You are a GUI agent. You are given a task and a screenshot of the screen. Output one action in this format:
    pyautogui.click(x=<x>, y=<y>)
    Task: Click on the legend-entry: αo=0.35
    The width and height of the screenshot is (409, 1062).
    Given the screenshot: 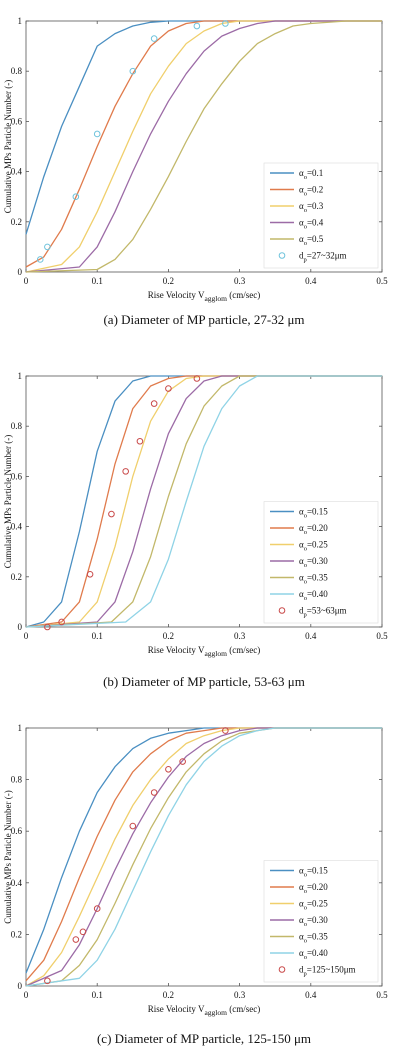 What is the action you would take?
    pyautogui.click(x=313, y=579)
    